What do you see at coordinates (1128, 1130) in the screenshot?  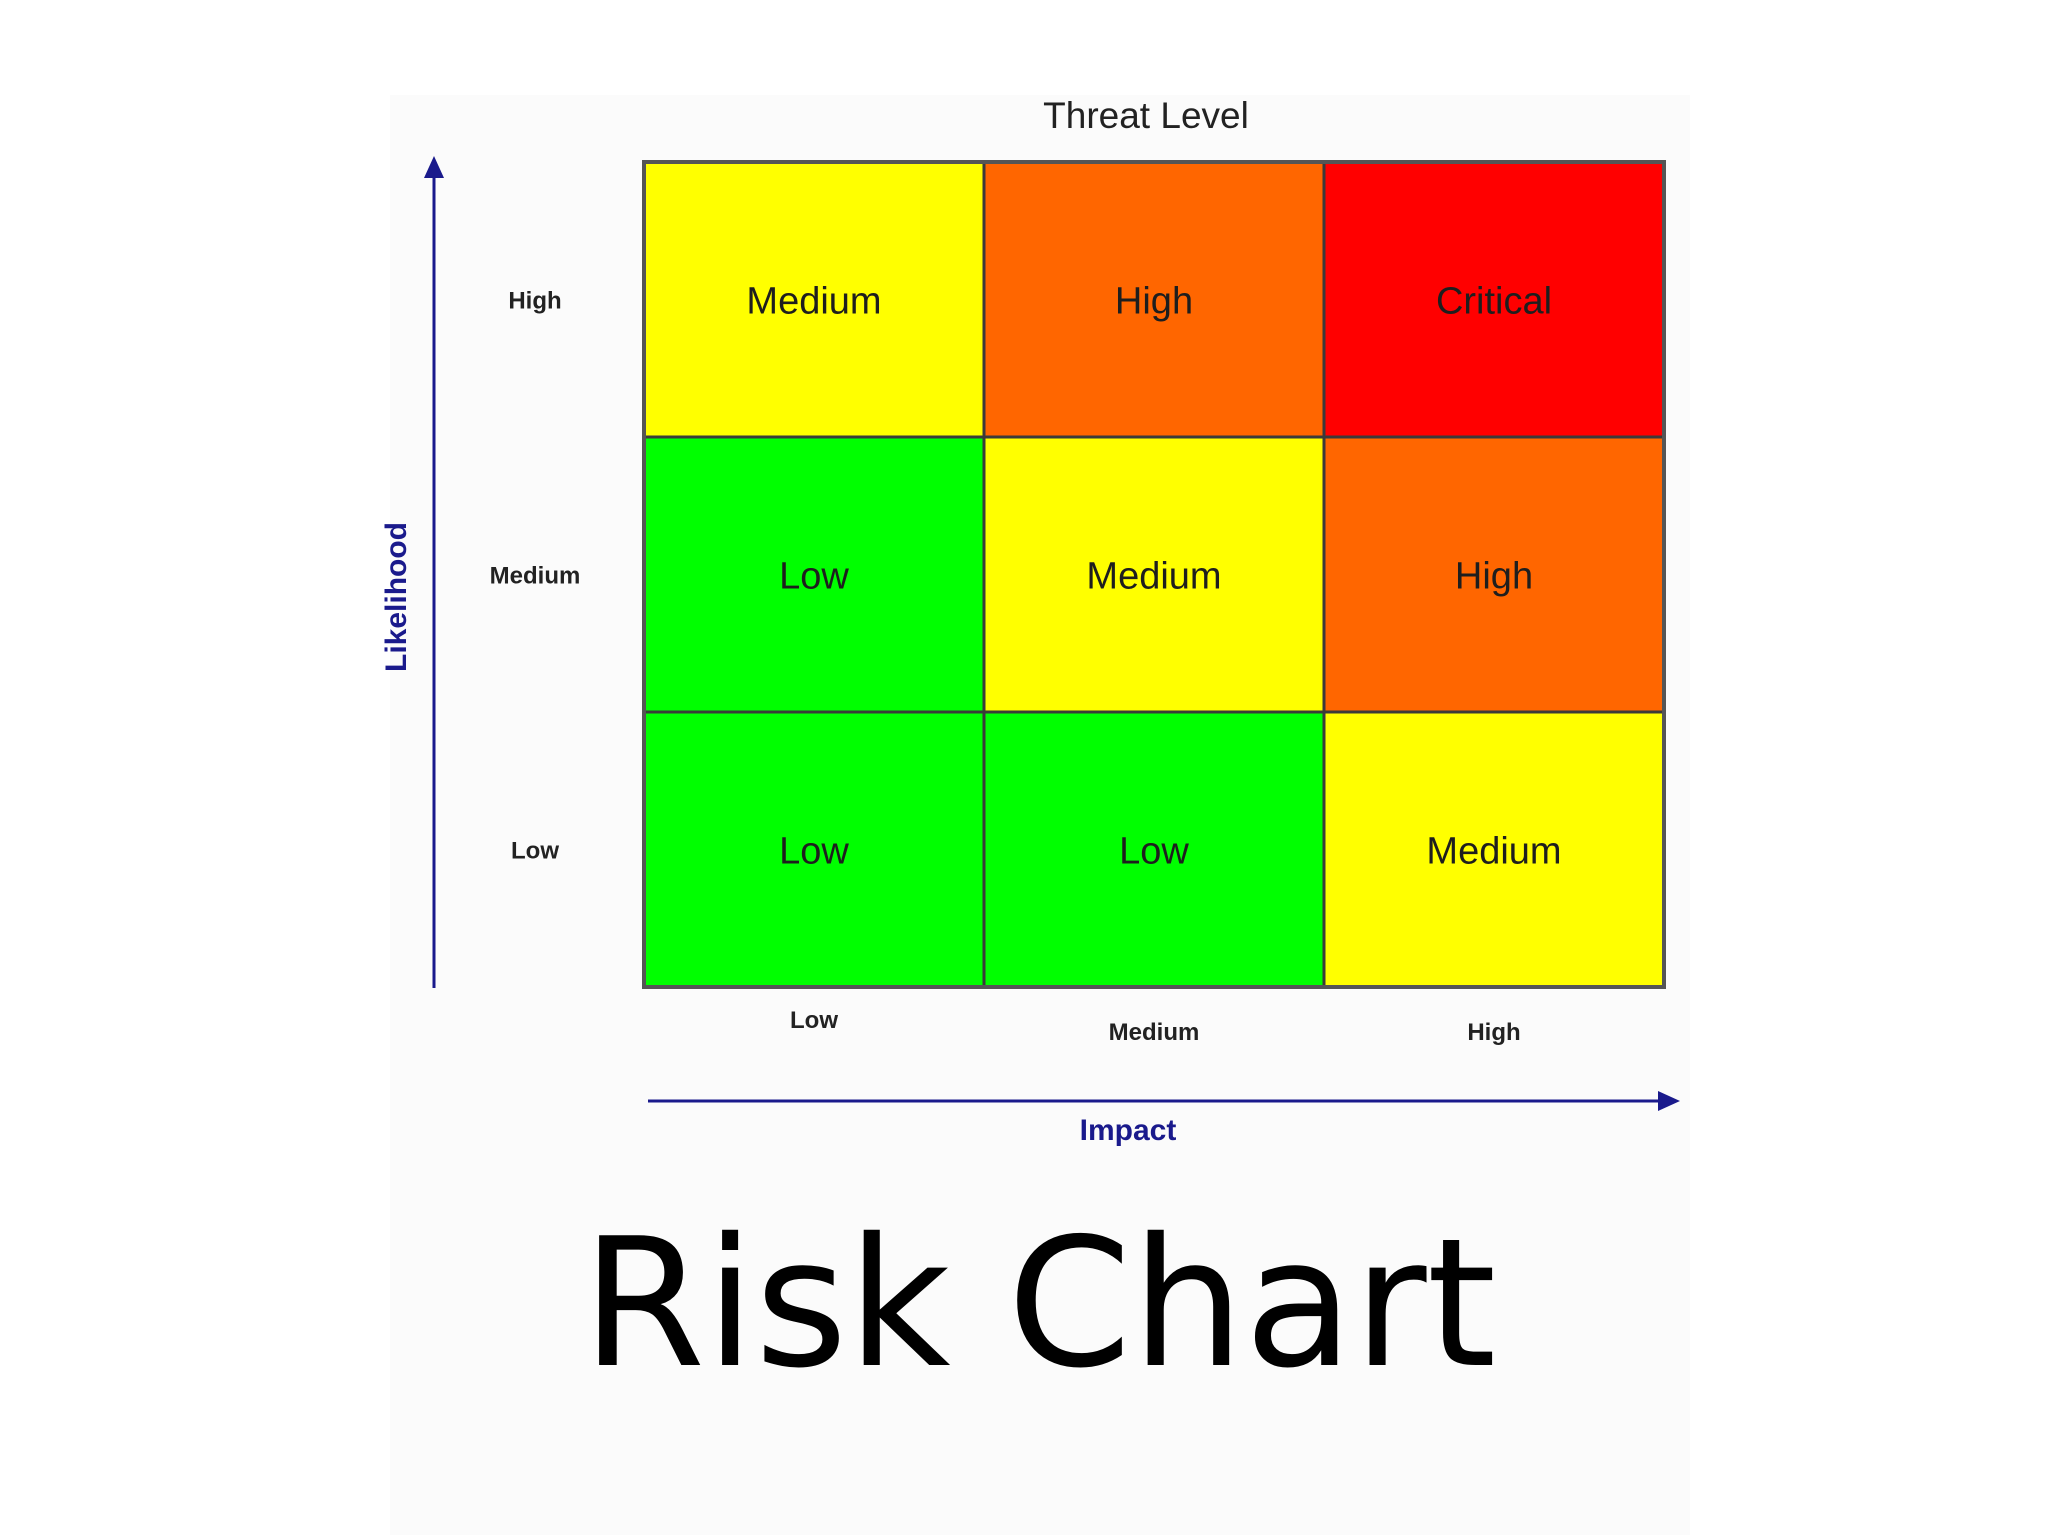 I see `x-axis-label: Impact` at bounding box center [1128, 1130].